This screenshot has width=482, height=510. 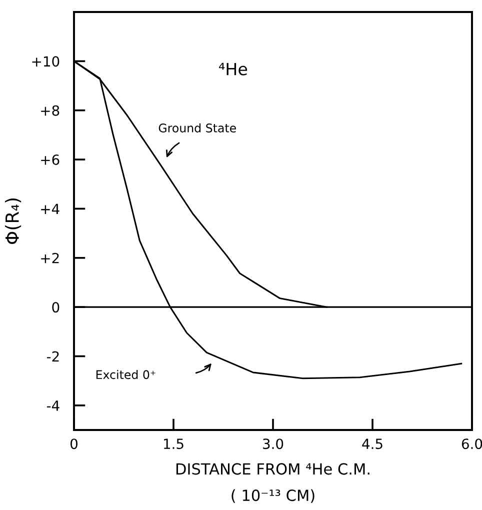 What do you see at coordinates (233, 69) in the screenshot?
I see `annotation: ⁴He` at bounding box center [233, 69].